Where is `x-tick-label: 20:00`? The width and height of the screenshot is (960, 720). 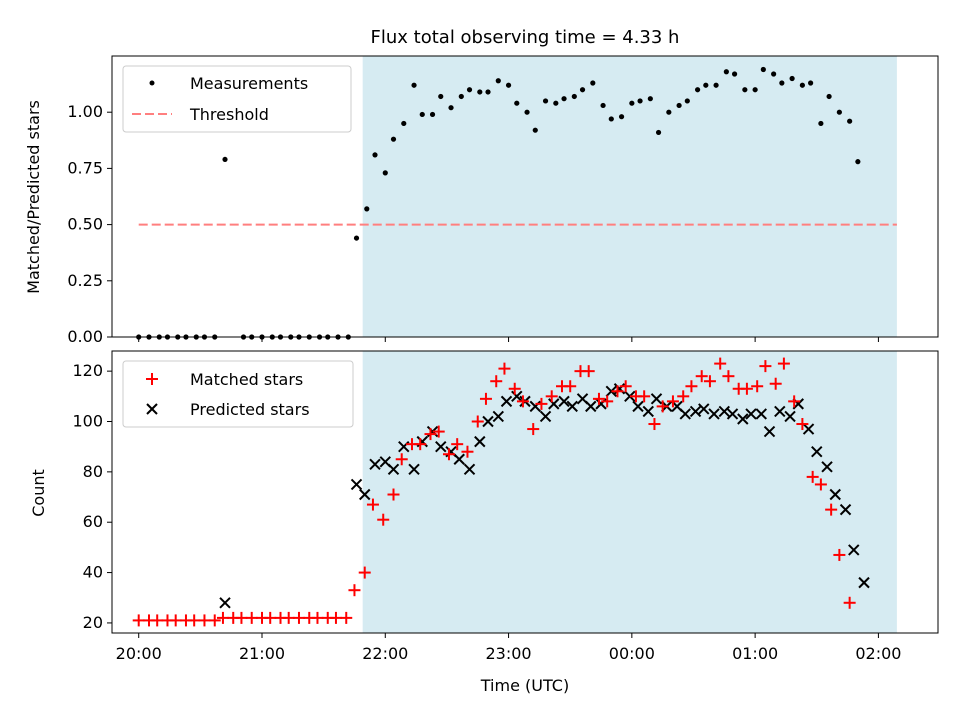
x-tick-label: 20:00 is located at coordinates (139, 653).